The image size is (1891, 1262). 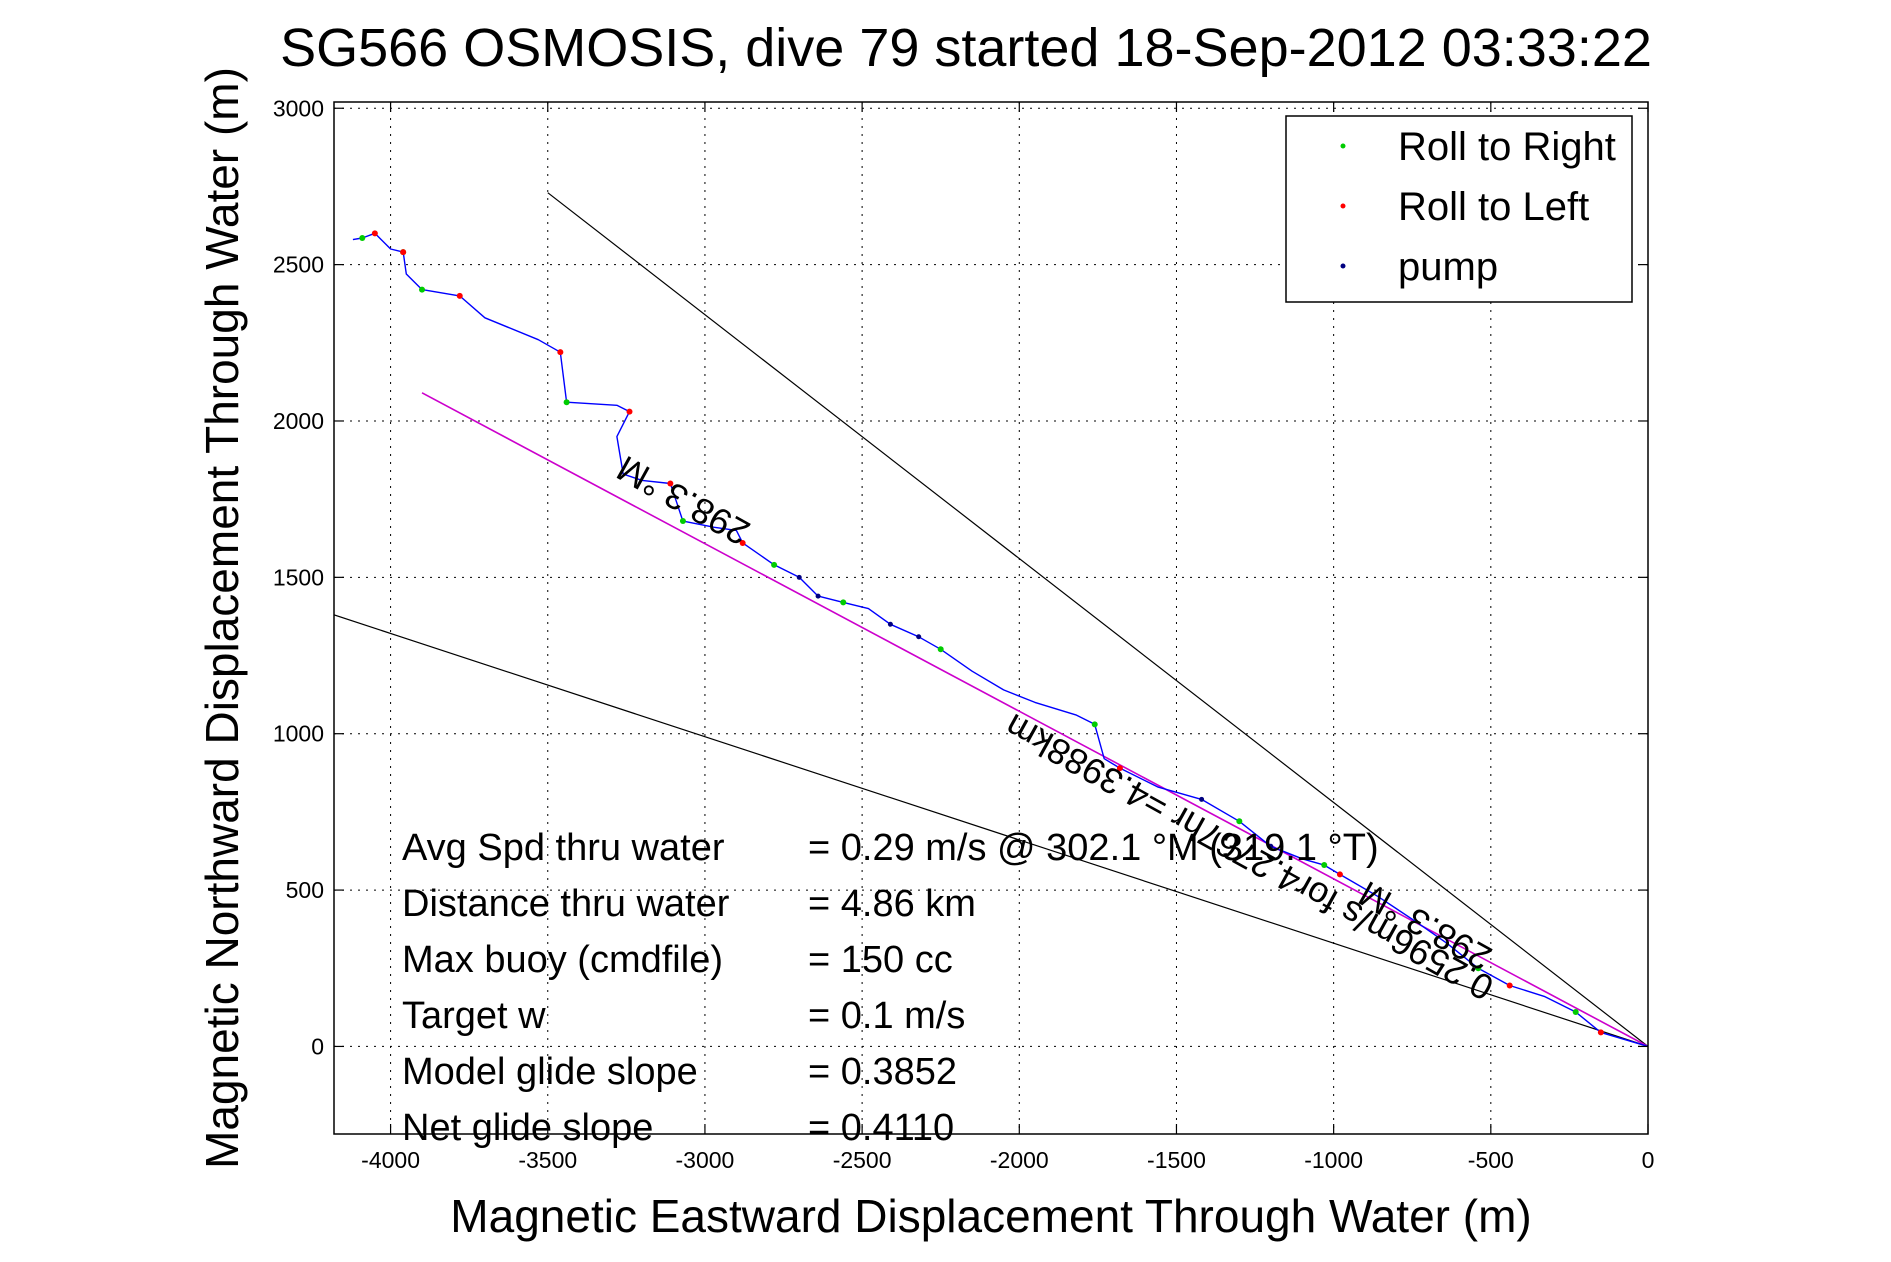 I want to click on legend-items: Roll to Right Roll to Left pump, so click(x=1478, y=207).